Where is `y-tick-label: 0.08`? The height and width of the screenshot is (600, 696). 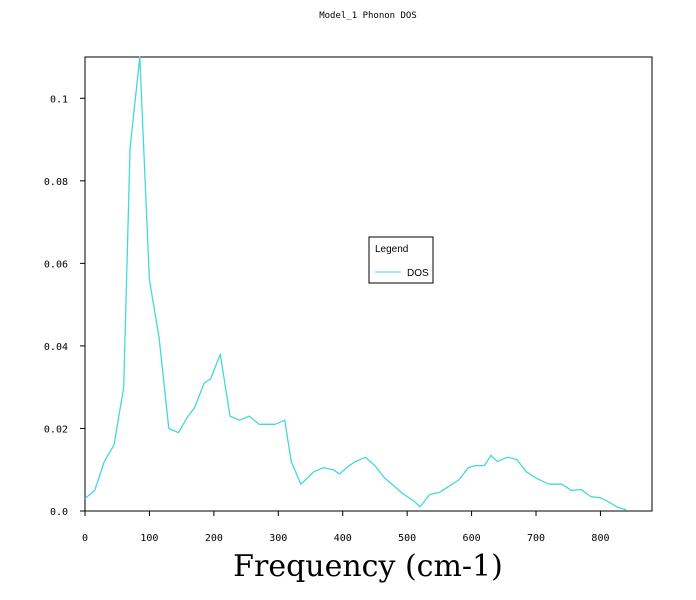
y-tick-label: 0.08 is located at coordinates (56, 182).